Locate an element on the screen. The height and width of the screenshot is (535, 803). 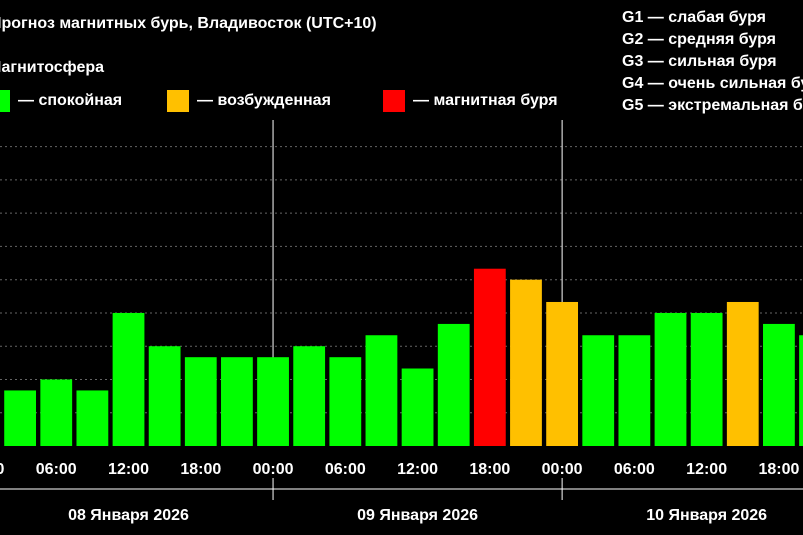
day-label: 09 Января 2026 is located at coordinates (417, 515).